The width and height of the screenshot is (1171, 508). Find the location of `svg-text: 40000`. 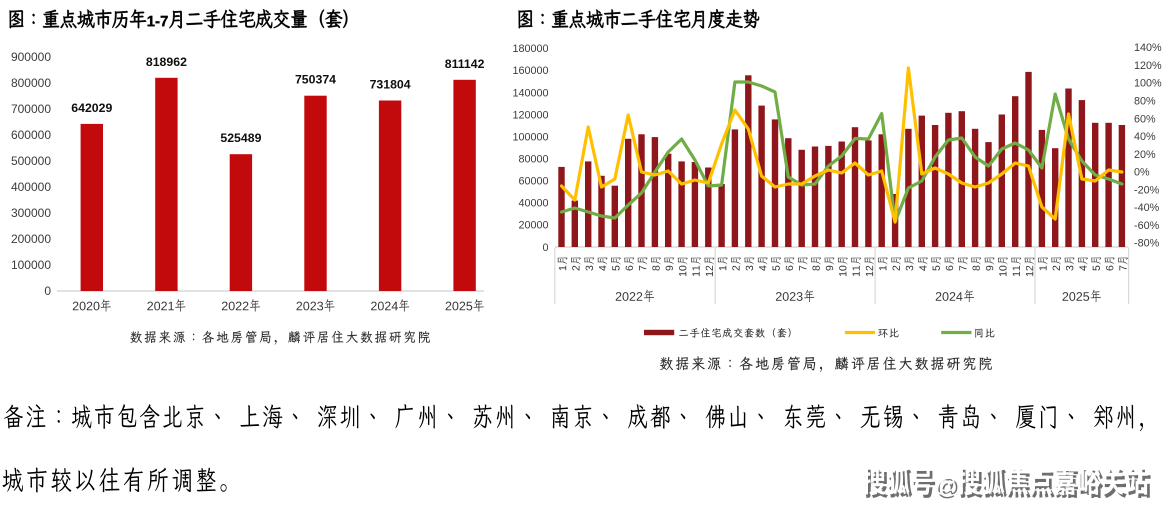

svg-text: 40000 is located at coordinates (533, 204).